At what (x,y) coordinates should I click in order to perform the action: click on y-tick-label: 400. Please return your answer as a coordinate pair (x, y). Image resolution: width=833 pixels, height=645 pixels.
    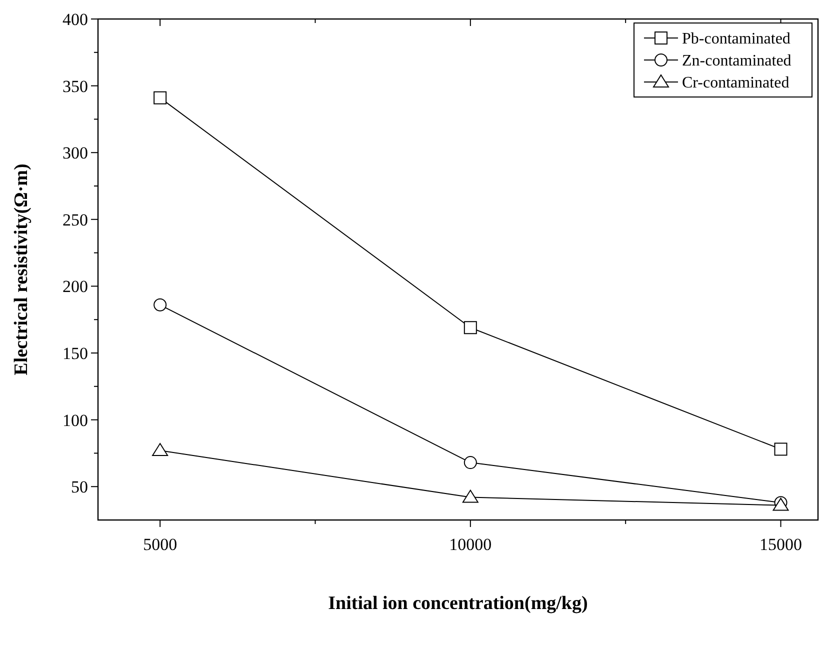
    Looking at the image, I should click on (75, 19).